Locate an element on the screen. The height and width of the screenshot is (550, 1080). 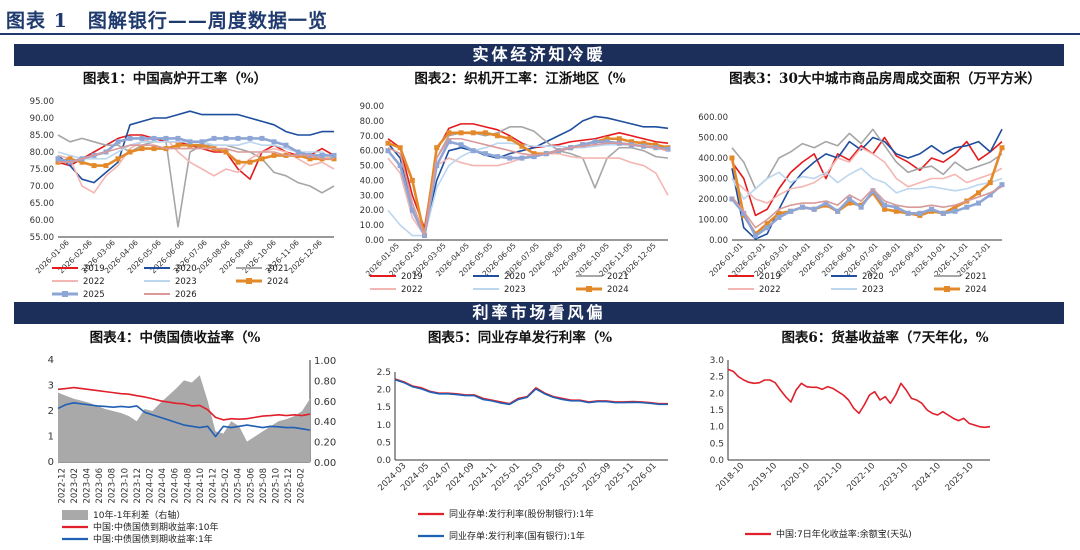
y-tick-label: 100.00 is located at coordinates (713, 221).